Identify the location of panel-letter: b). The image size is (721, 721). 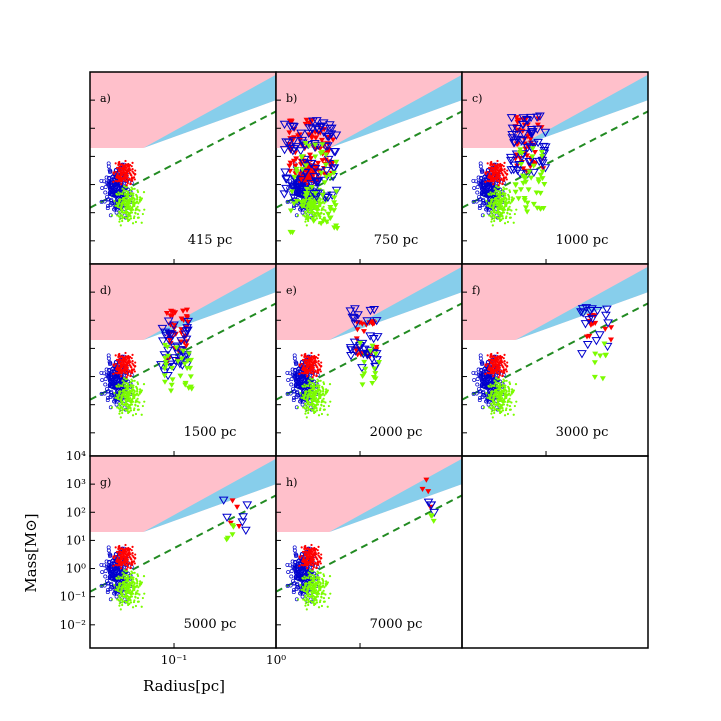
(291, 98).